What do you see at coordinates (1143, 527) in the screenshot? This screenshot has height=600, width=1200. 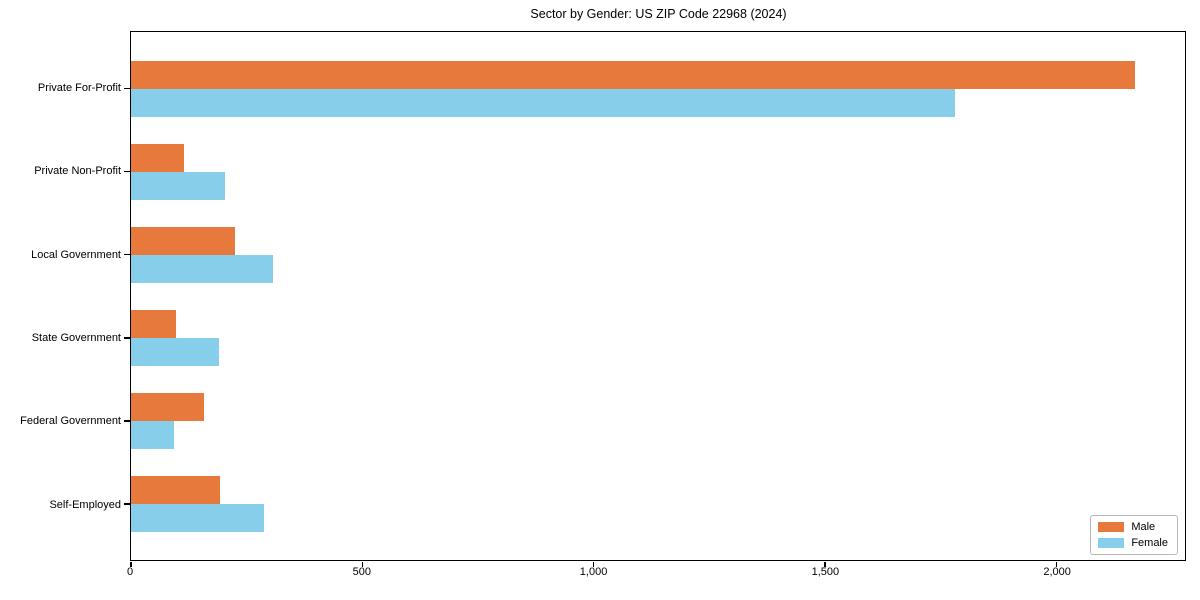 I see `legend-label: Male` at bounding box center [1143, 527].